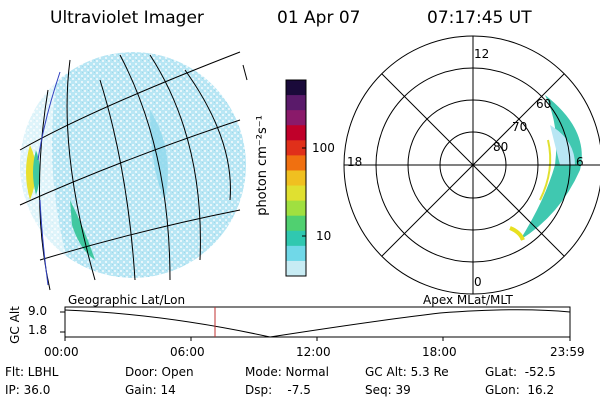 Image resolution: width=600 pixels, height=400 pixels. What do you see at coordinates (127, 300) in the screenshot?
I see `timeline-left-label: Geographic Lat/Lon` at bounding box center [127, 300].